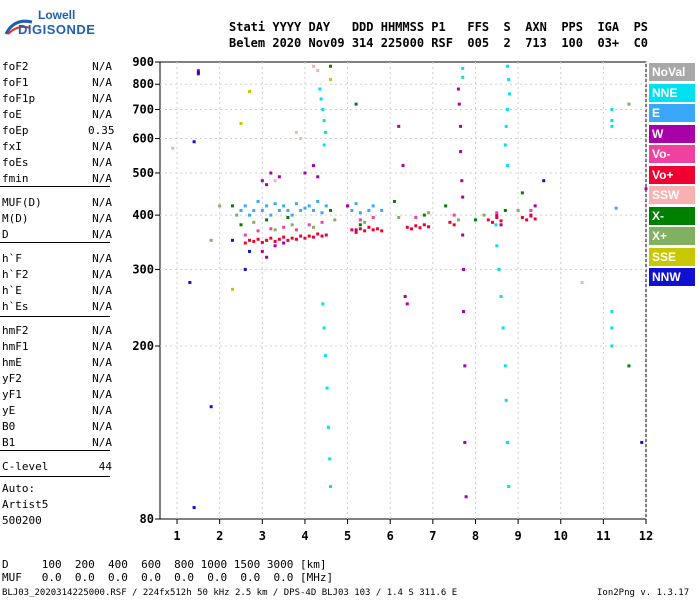 This screenshot has height=600, width=700. I want to click on x-tick-label: 2, so click(219, 536).